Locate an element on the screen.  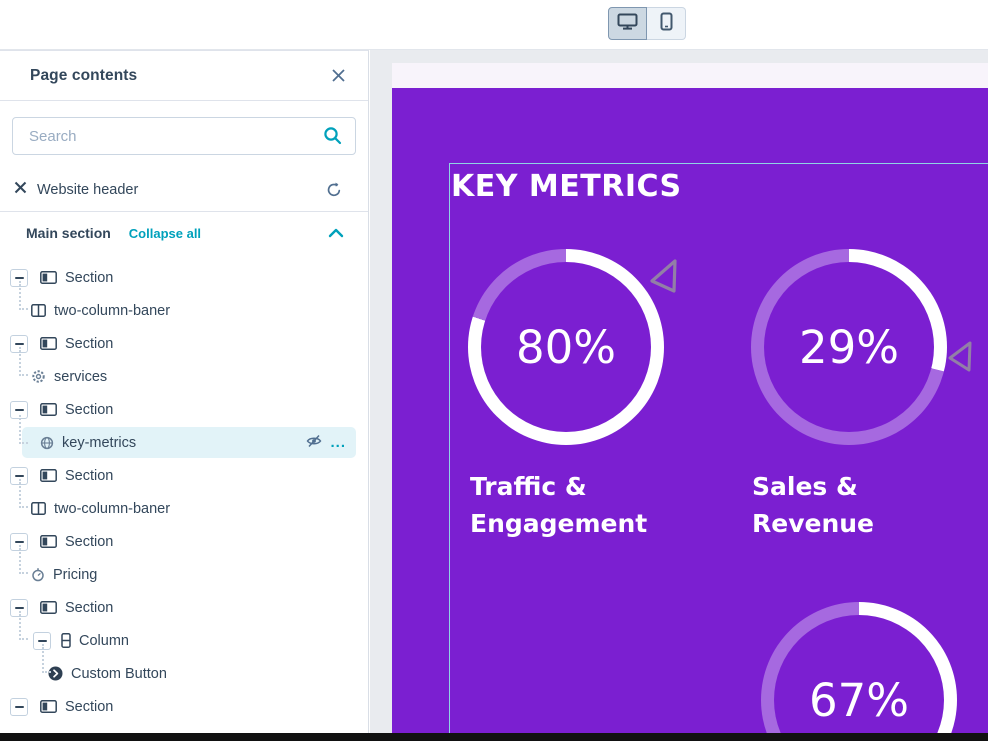
progress-ring-third: 67% is located at coordinates (859, 667).